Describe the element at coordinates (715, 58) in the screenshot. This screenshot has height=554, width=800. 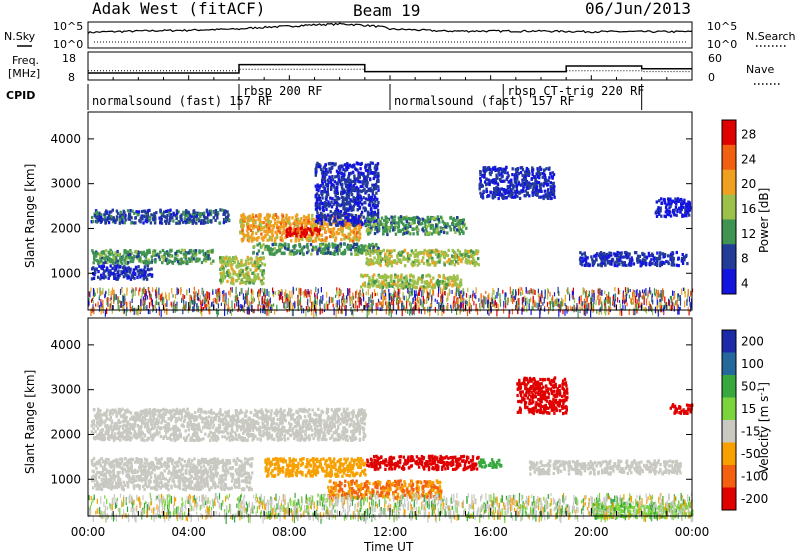
I see `nave-tick-top: 60` at that location.